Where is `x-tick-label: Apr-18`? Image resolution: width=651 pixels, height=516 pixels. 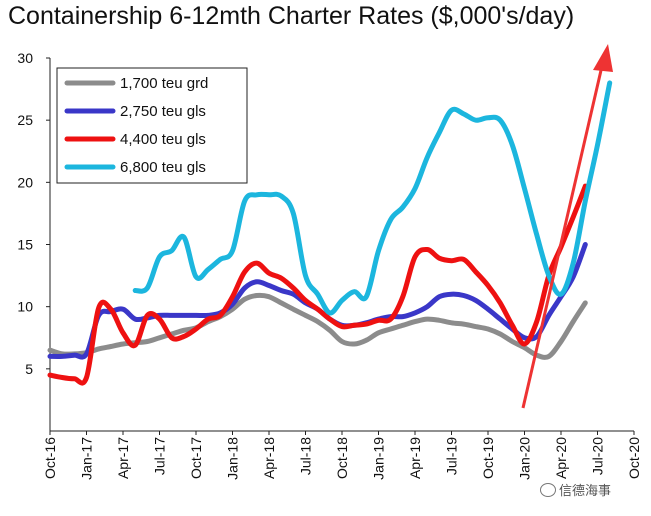
x-tick-label: Apr-18 is located at coordinates (269, 458).